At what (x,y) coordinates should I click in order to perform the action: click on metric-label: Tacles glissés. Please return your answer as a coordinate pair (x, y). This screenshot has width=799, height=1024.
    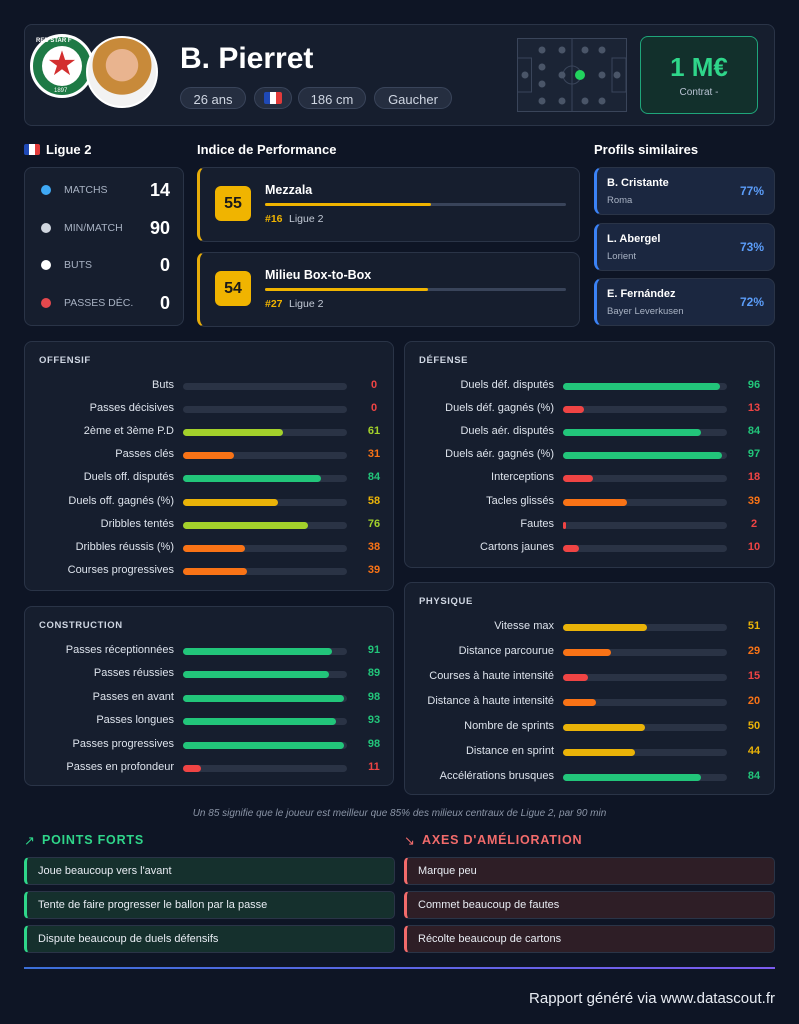
    Looking at the image, I should click on (520, 500).